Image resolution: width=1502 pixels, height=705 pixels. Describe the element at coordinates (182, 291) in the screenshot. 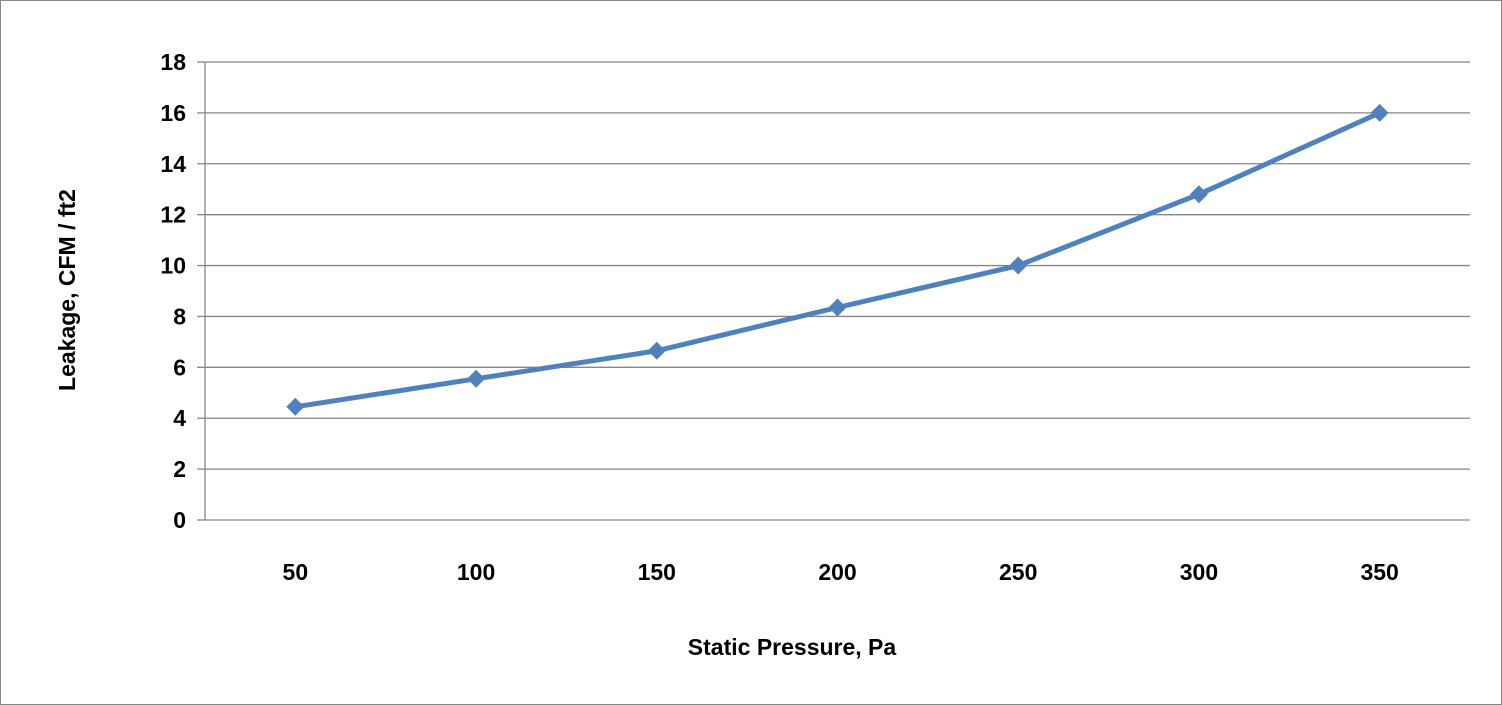

I see `y-axis-ticks: 0 2 4 6 8 10 12 14 16 18` at that location.